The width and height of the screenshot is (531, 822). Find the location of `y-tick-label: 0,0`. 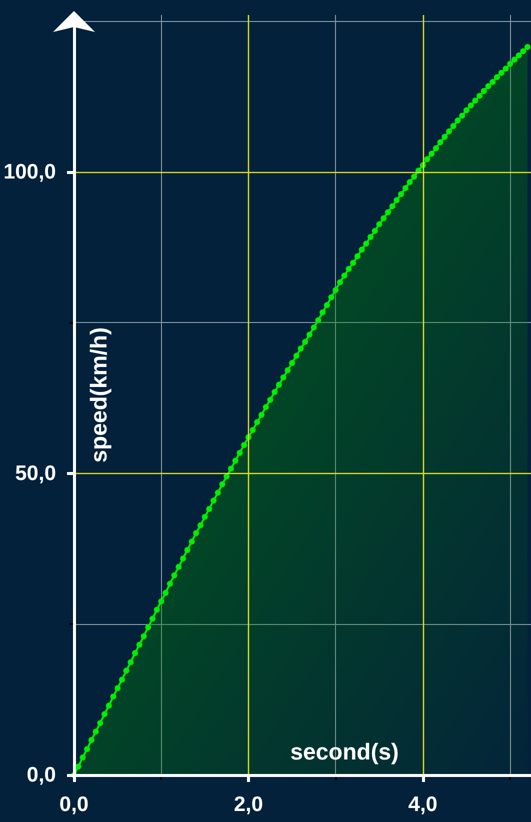

y-tick-label: 0,0 is located at coordinates (41, 775).